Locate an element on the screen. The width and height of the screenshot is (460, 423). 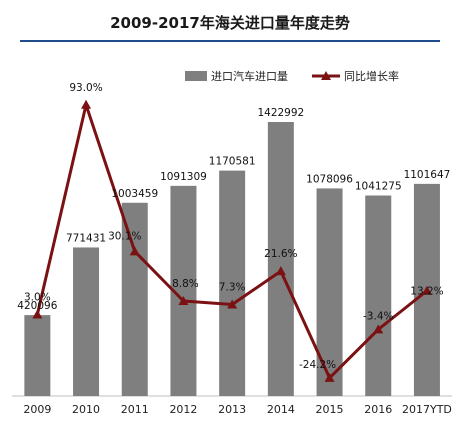
bar-value-label-2012: 1091309 is located at coordinates (183, 177).